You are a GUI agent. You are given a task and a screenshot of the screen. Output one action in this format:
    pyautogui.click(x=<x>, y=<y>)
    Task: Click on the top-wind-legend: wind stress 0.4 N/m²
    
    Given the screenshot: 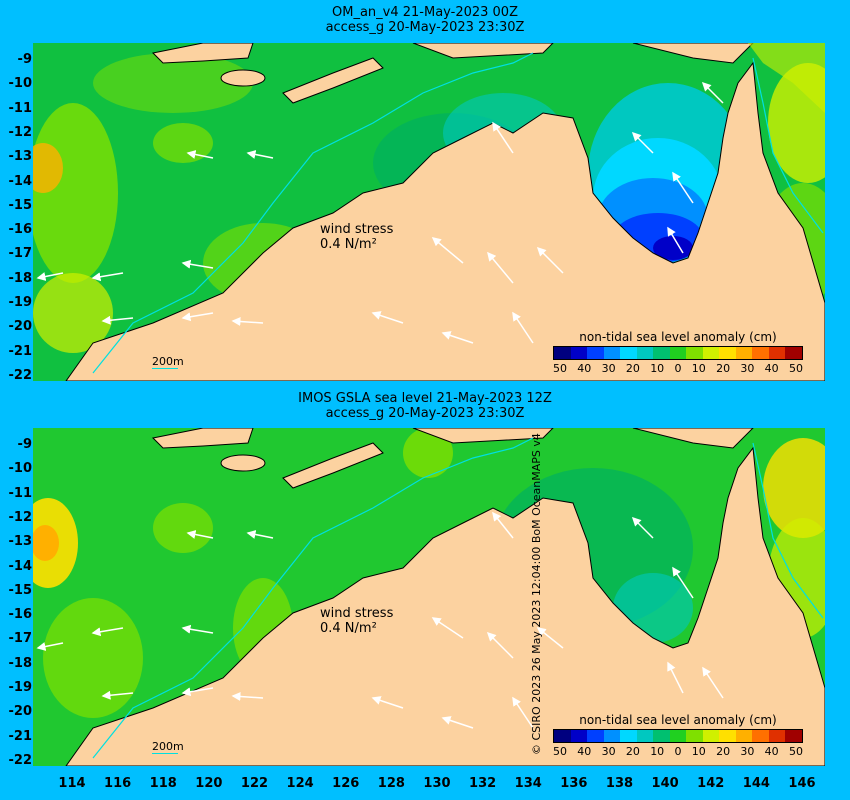 What is the action you would take?
    pyautogui.click(x=356, y=237)
    